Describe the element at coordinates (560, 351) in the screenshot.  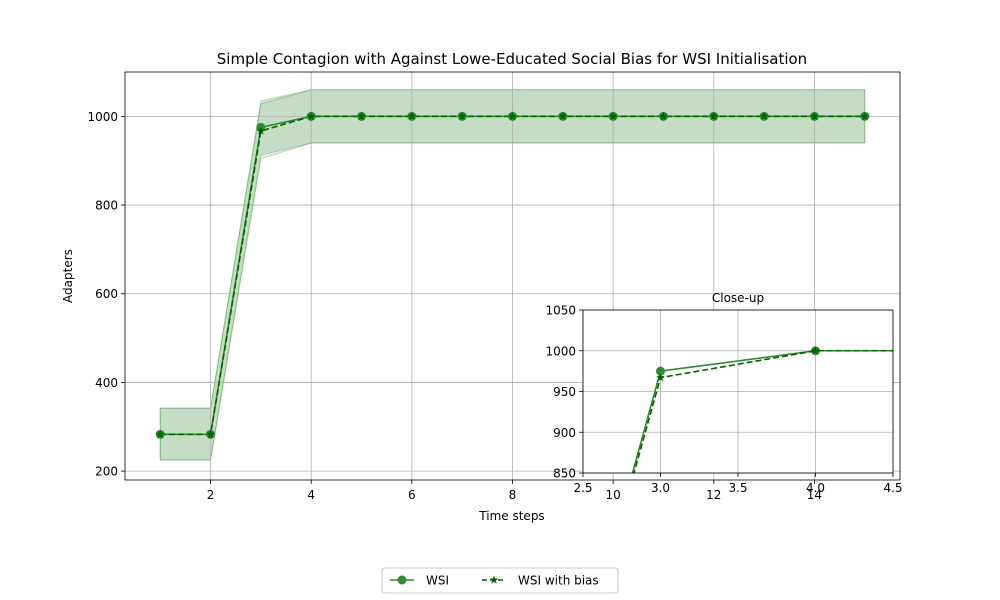
I see `inset-y-tick-label: 1000` at that location.